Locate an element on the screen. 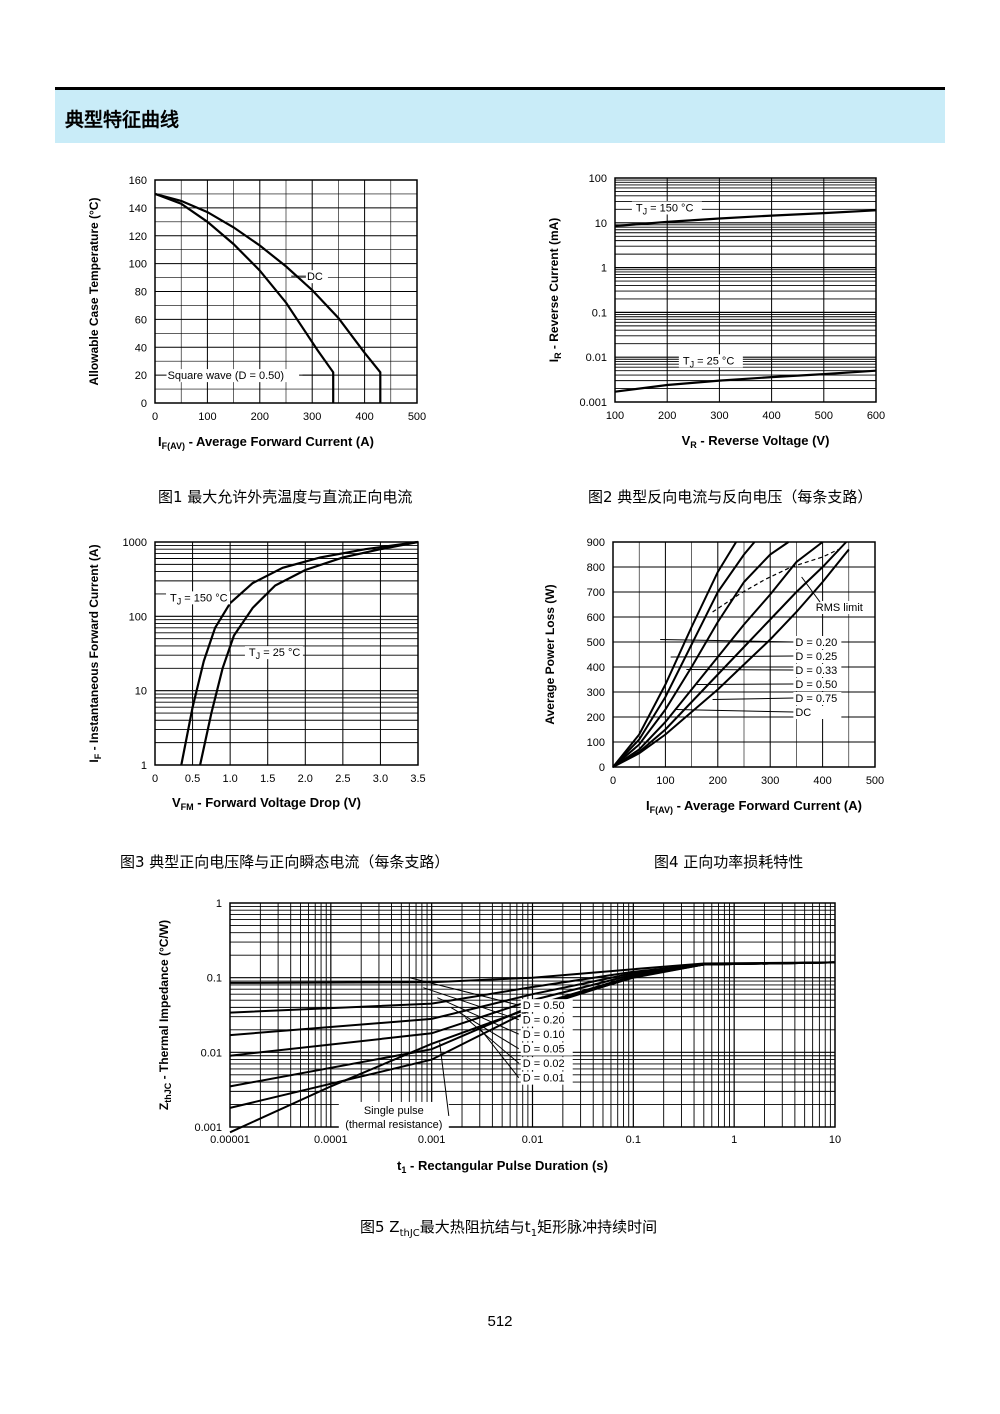 This screenshot has height=1414, width=1000. x-tick-label: 600 is located at coordinates (876, 416).